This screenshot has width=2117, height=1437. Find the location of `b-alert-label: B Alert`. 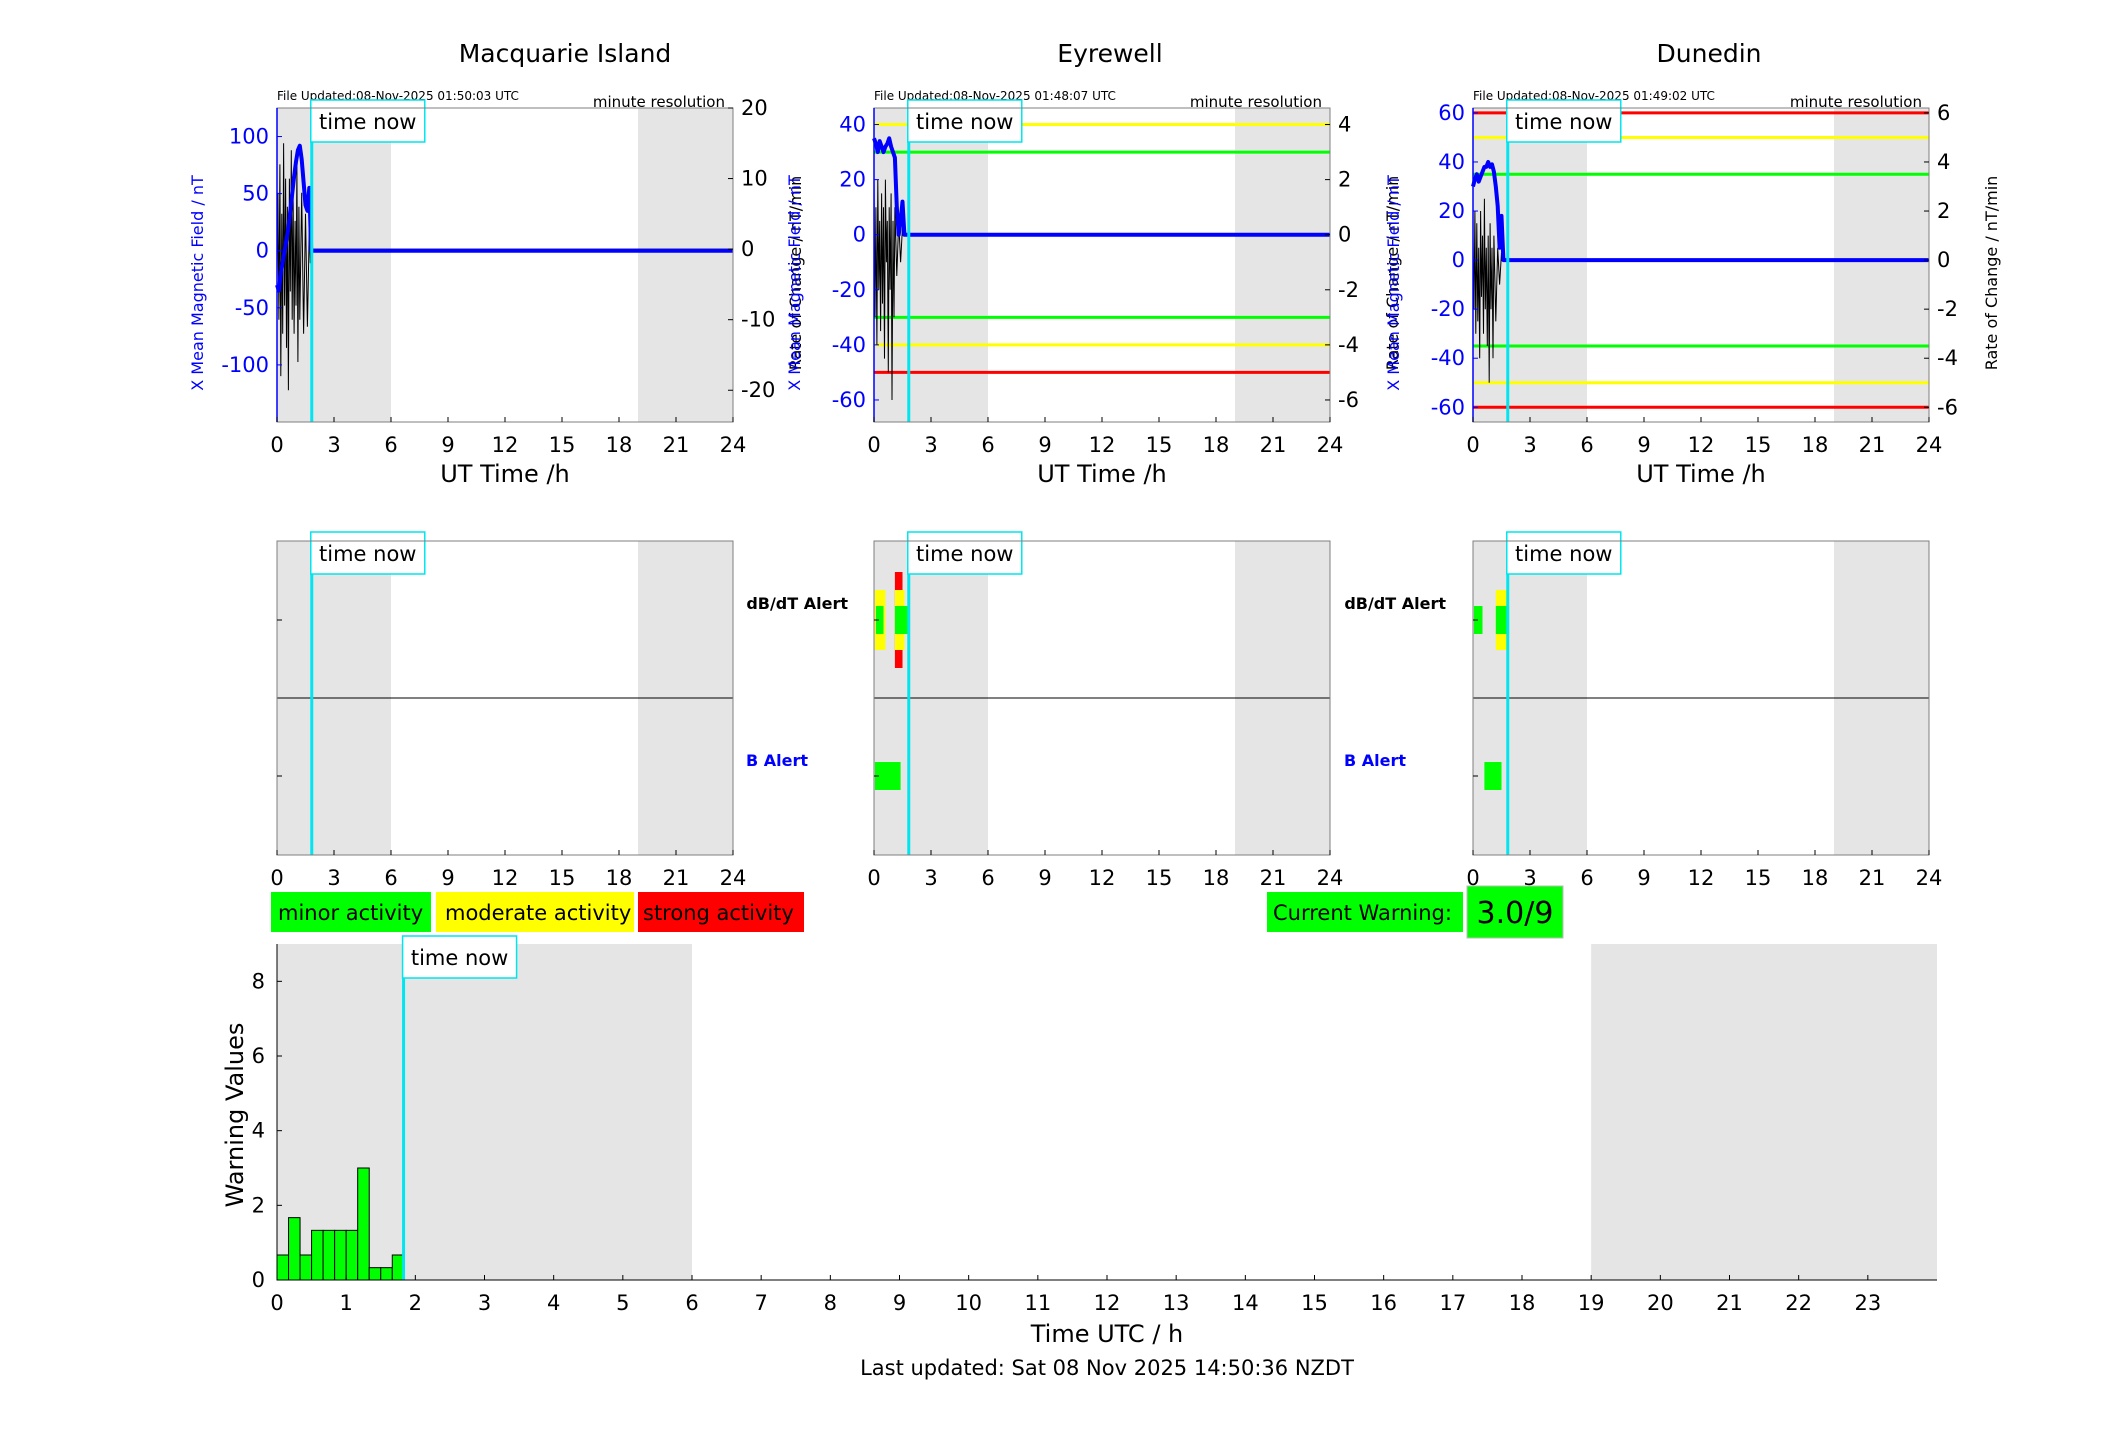

b-alert-label: B Alert is located at coordinates (1375, 760).